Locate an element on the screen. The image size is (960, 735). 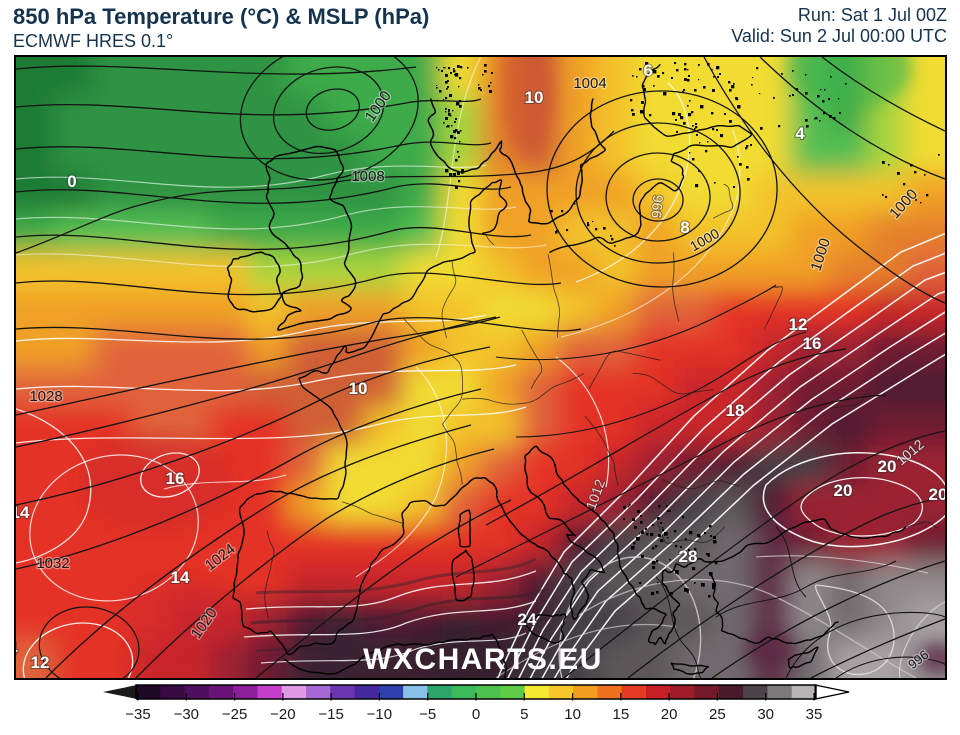
svg-text: 18 is located at coordinates (735, 410).